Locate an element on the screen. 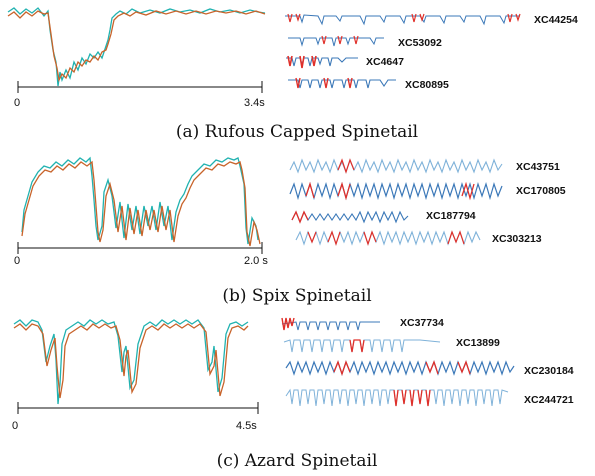 This screenshot has height=476, width=595. panel-a-spec-1-red is located at coordinates (404, 18).